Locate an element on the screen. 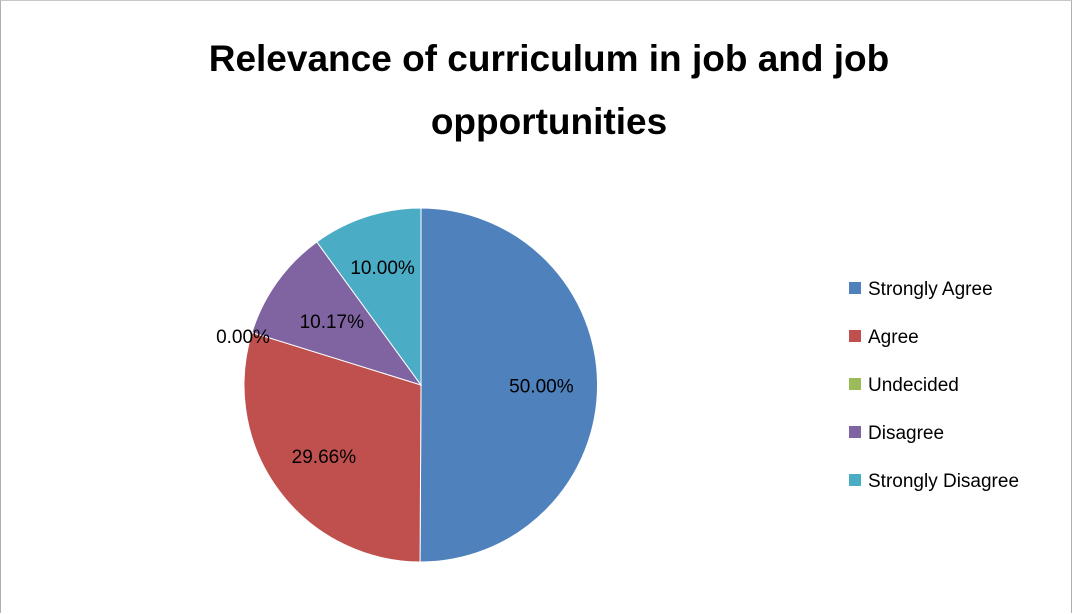 The height and width of the screenshot is (614, 1073). data-label-strongly-disagree: 10.00% is located at coordinates (382, 268).